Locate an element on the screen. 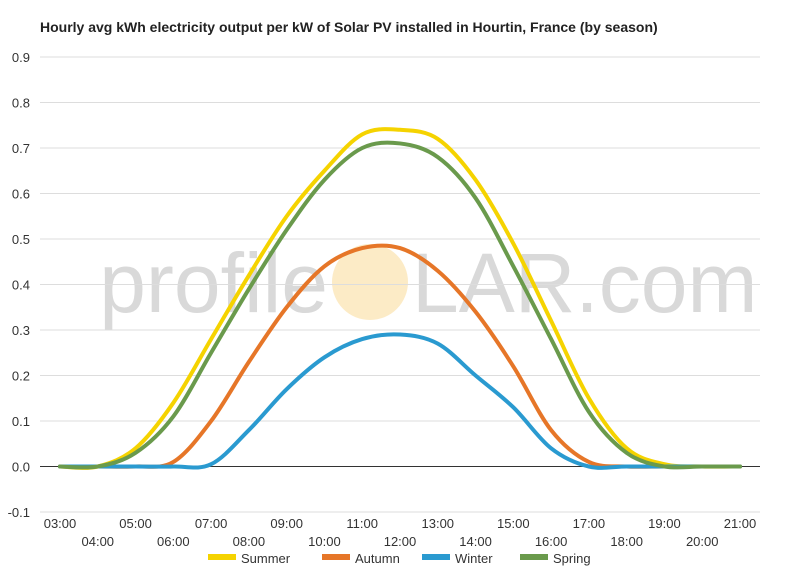  y-axis: -0.1 0.0 0.1 0.2 0.3 0.4 0.5 0.6 0.7 0.8 0.9 is located at coordinates (19, 285).